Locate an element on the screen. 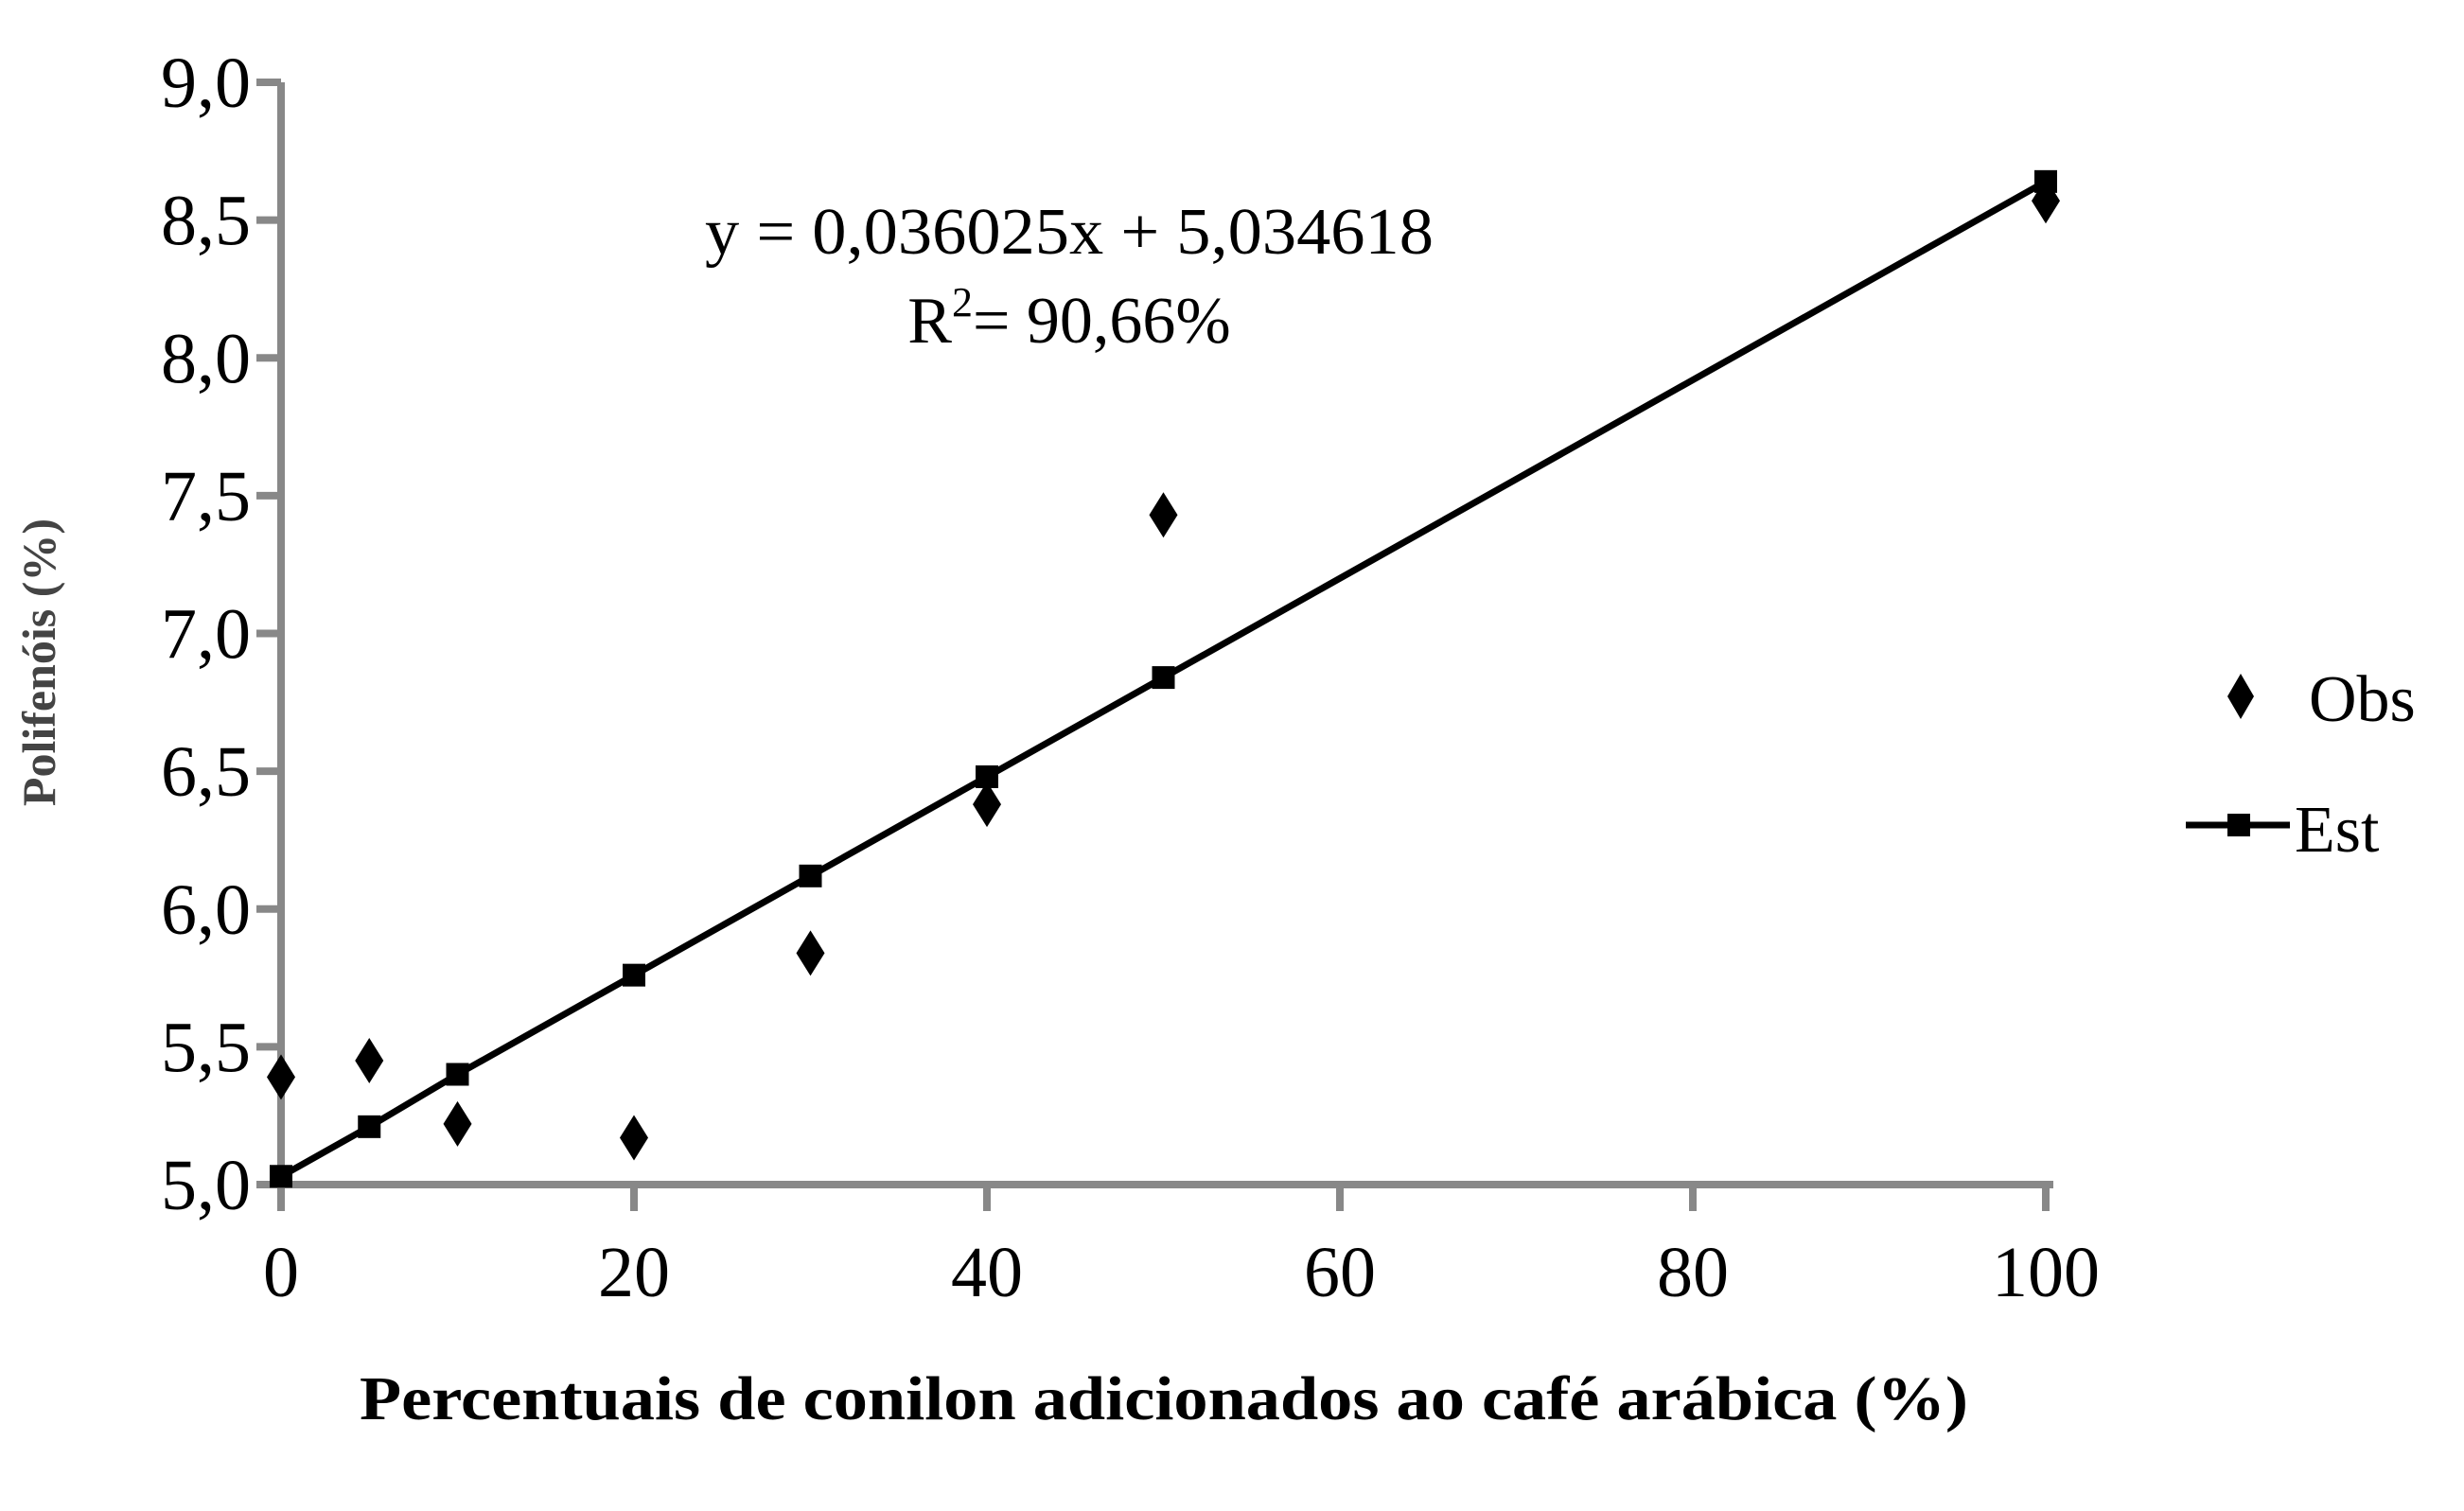 This screenshot has height=1511, width=2464. x-tick-label: 20 is located at coordinates (634, 1273).